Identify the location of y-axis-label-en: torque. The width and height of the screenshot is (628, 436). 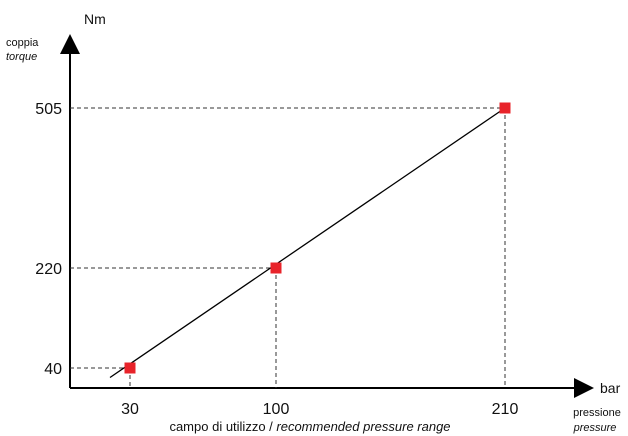
(21, 57).